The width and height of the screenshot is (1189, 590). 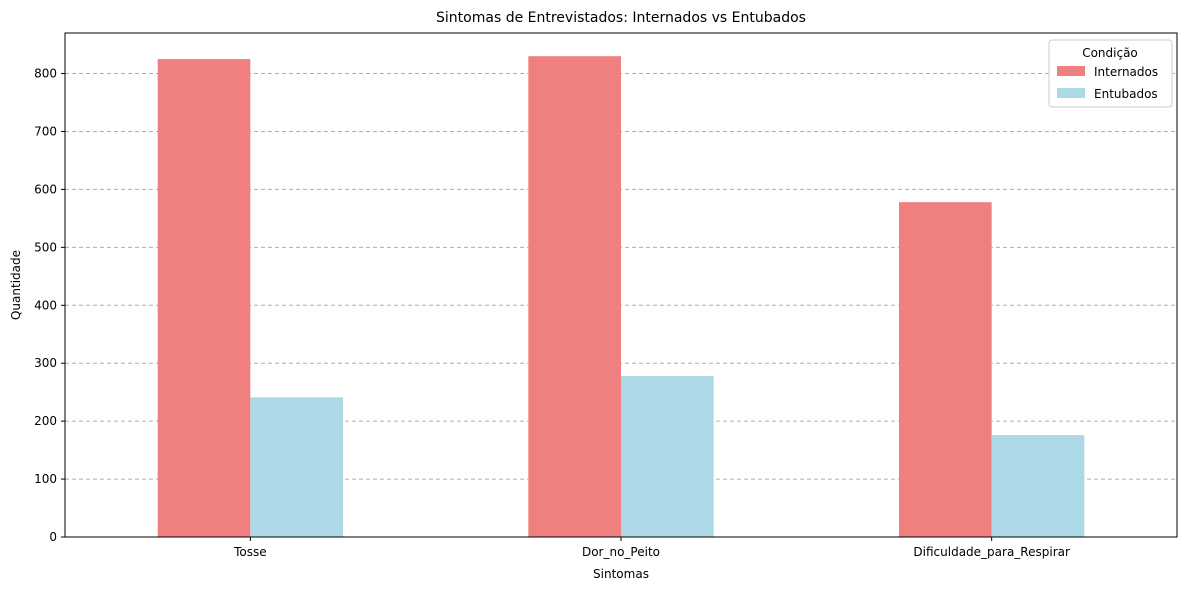 I want to click on bar-entubados-tosse, so click(x=296, y=467).